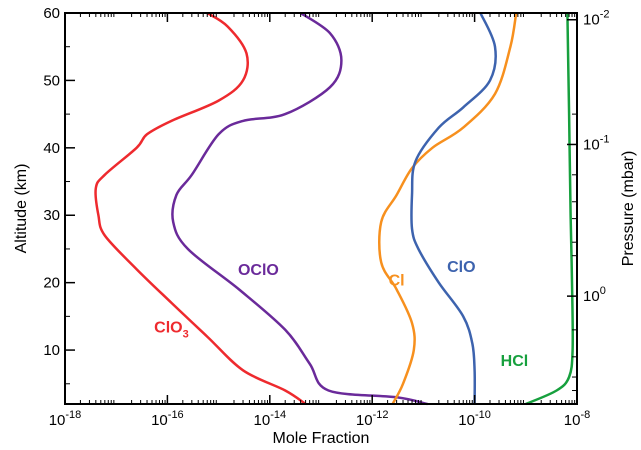  What do you see at coordinates (51, 13) in the screenshot?
I see `y-tick-label: 60` at bounding box center [51, 13].